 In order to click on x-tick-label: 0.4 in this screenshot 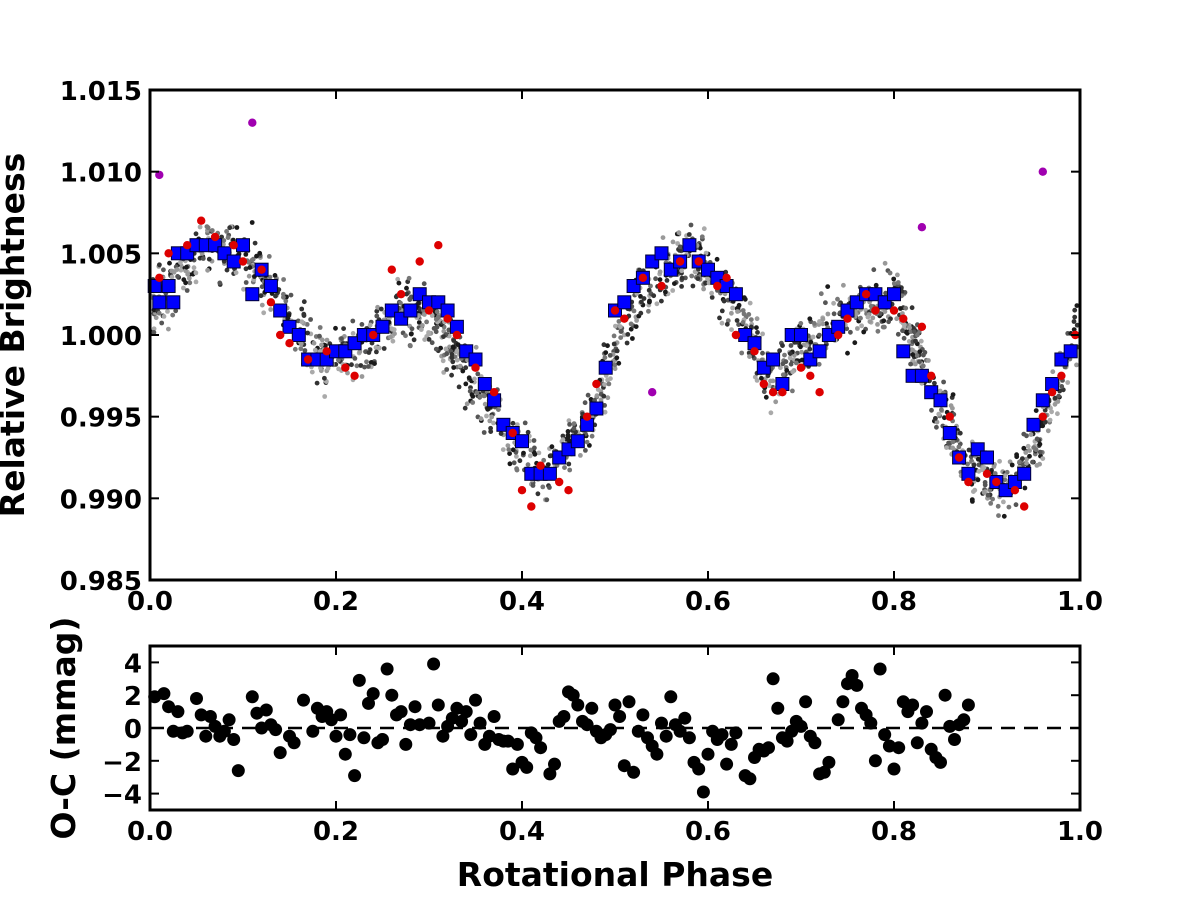, I will do `click(522, 832)`.